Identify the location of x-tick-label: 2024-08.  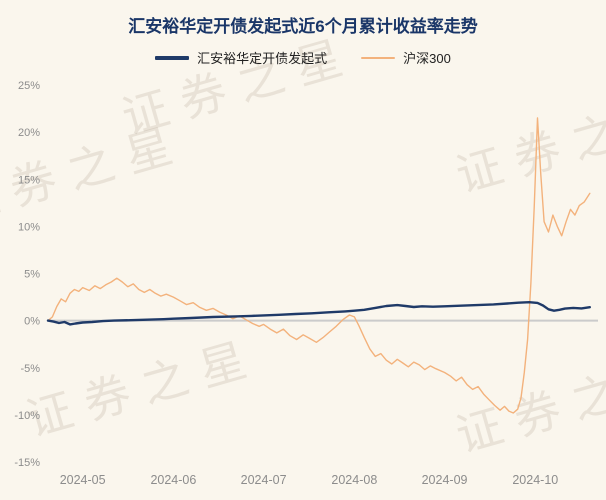
(354, 480).